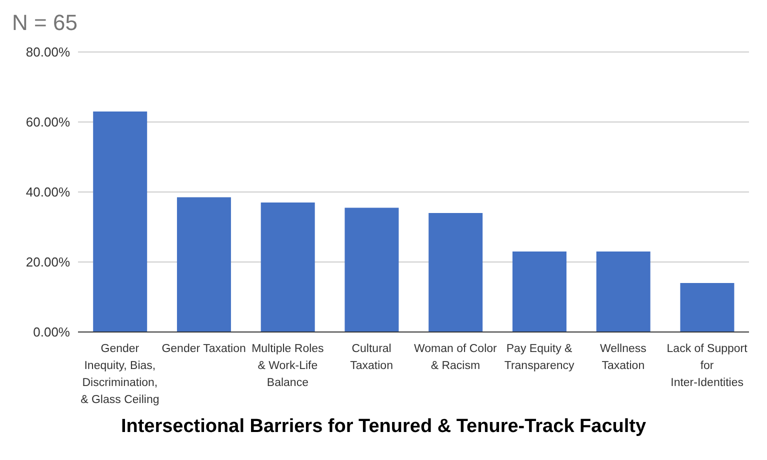 Image resolution: width=767 pixels, height=460 pixels. Describe the element at coordinates (48, 192) in the screenshot. I see `y-tick-label: 40.00%` at that location.